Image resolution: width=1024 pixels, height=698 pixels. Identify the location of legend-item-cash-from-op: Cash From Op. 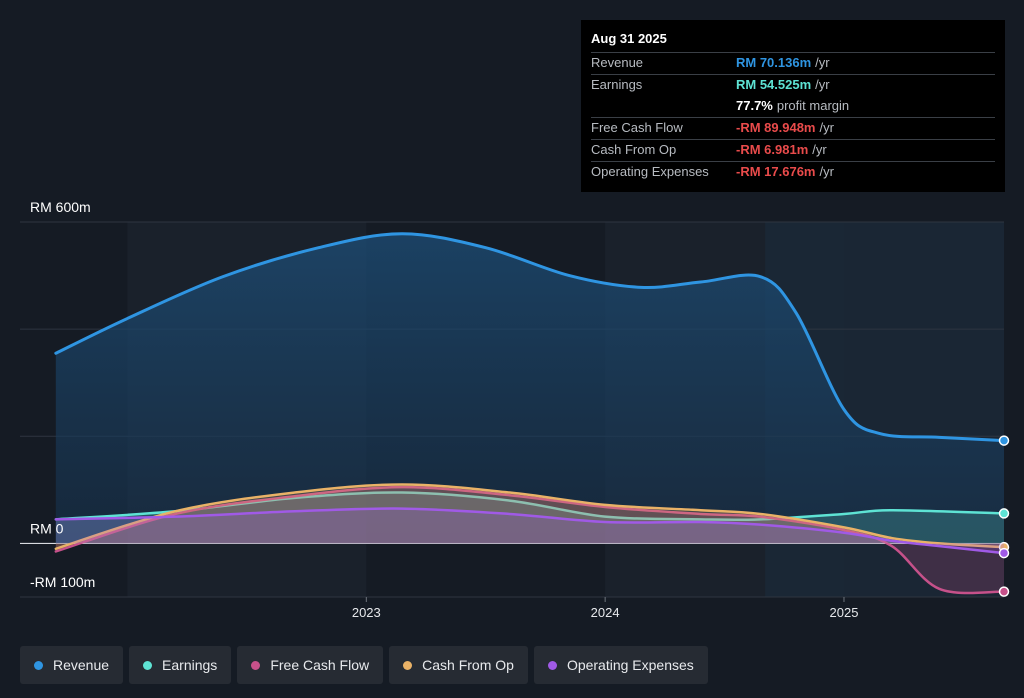
(458, 665).